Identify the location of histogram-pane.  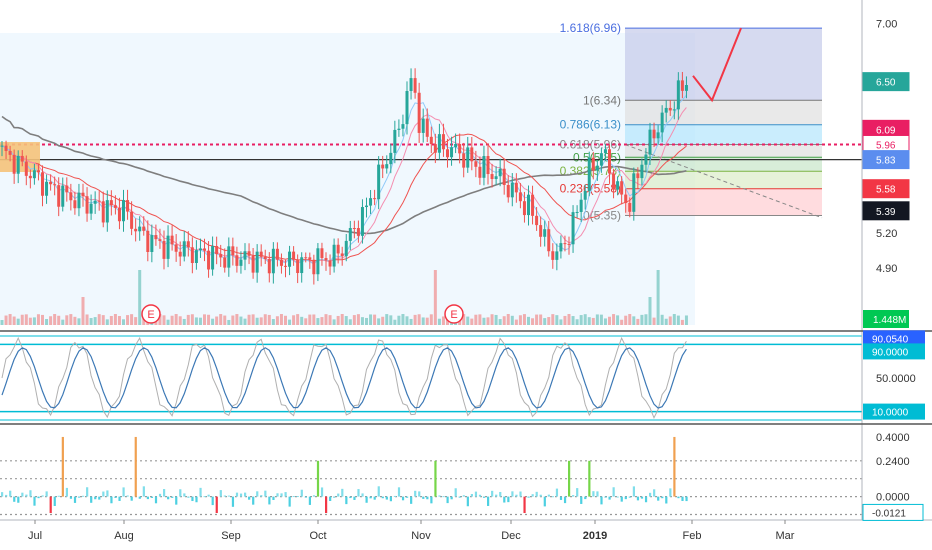
(431, 476).